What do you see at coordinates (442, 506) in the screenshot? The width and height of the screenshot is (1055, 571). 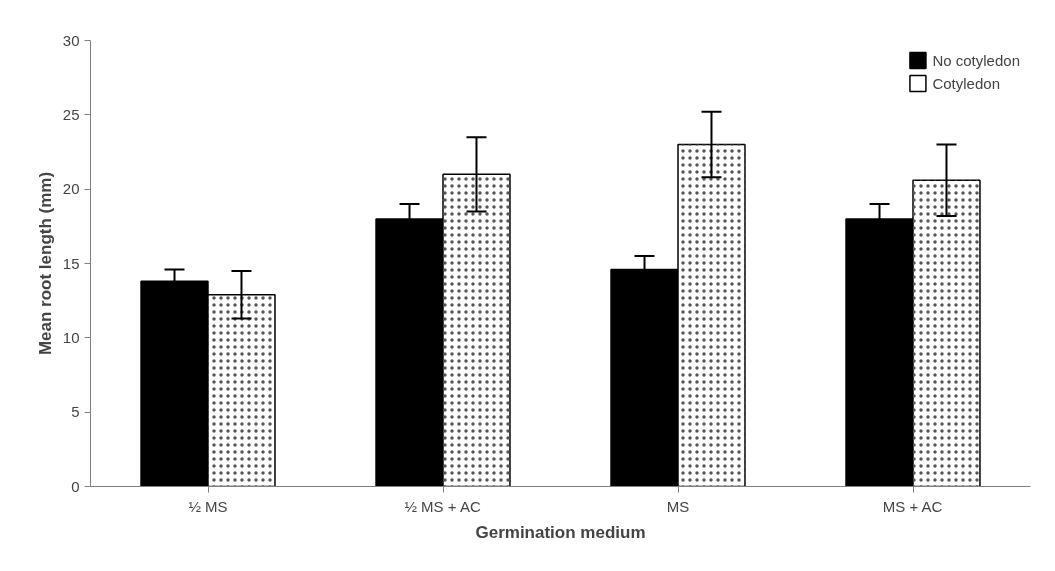 I see `x-tick-label: ½ MS + AC` at bounding box center [442, 506].